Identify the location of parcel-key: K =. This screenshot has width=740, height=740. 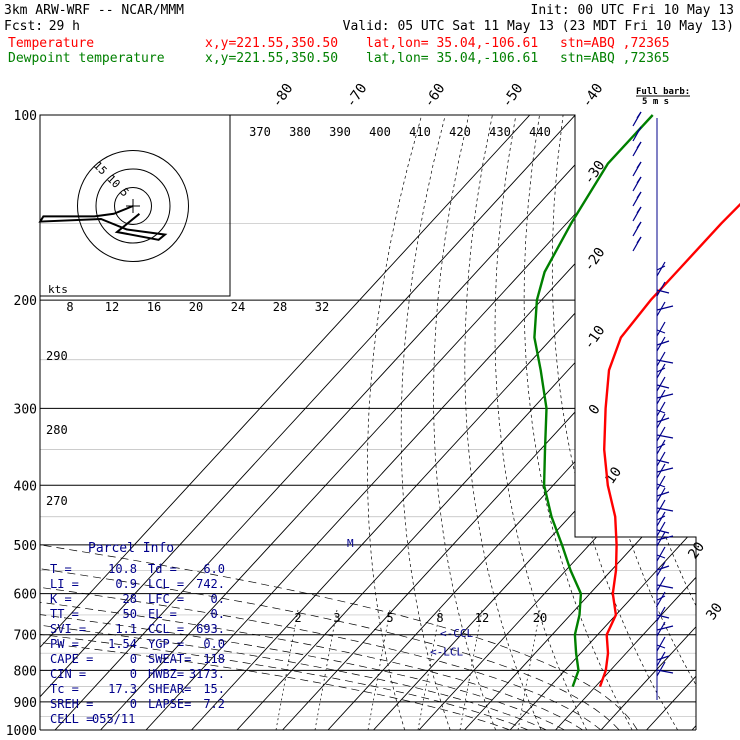
(61, 599).